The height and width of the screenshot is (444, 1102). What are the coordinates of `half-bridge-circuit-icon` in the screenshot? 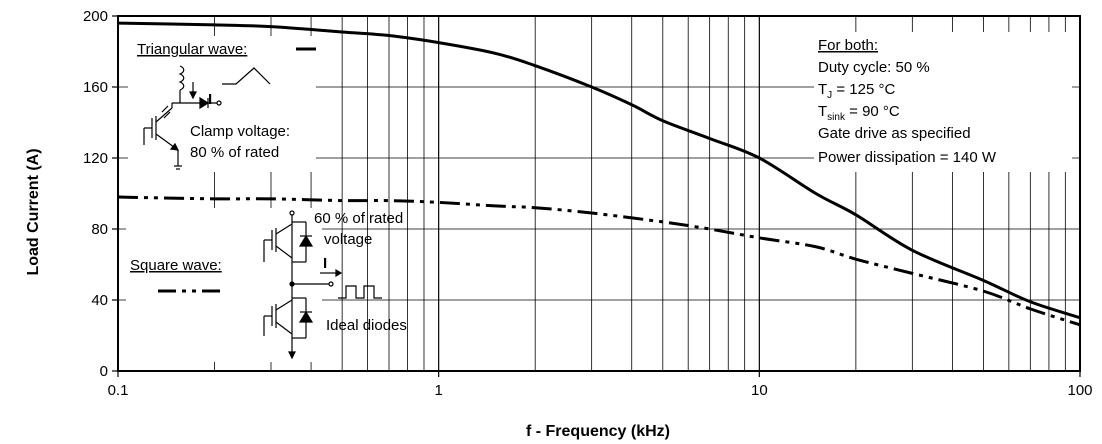 It's located at (322, 285).